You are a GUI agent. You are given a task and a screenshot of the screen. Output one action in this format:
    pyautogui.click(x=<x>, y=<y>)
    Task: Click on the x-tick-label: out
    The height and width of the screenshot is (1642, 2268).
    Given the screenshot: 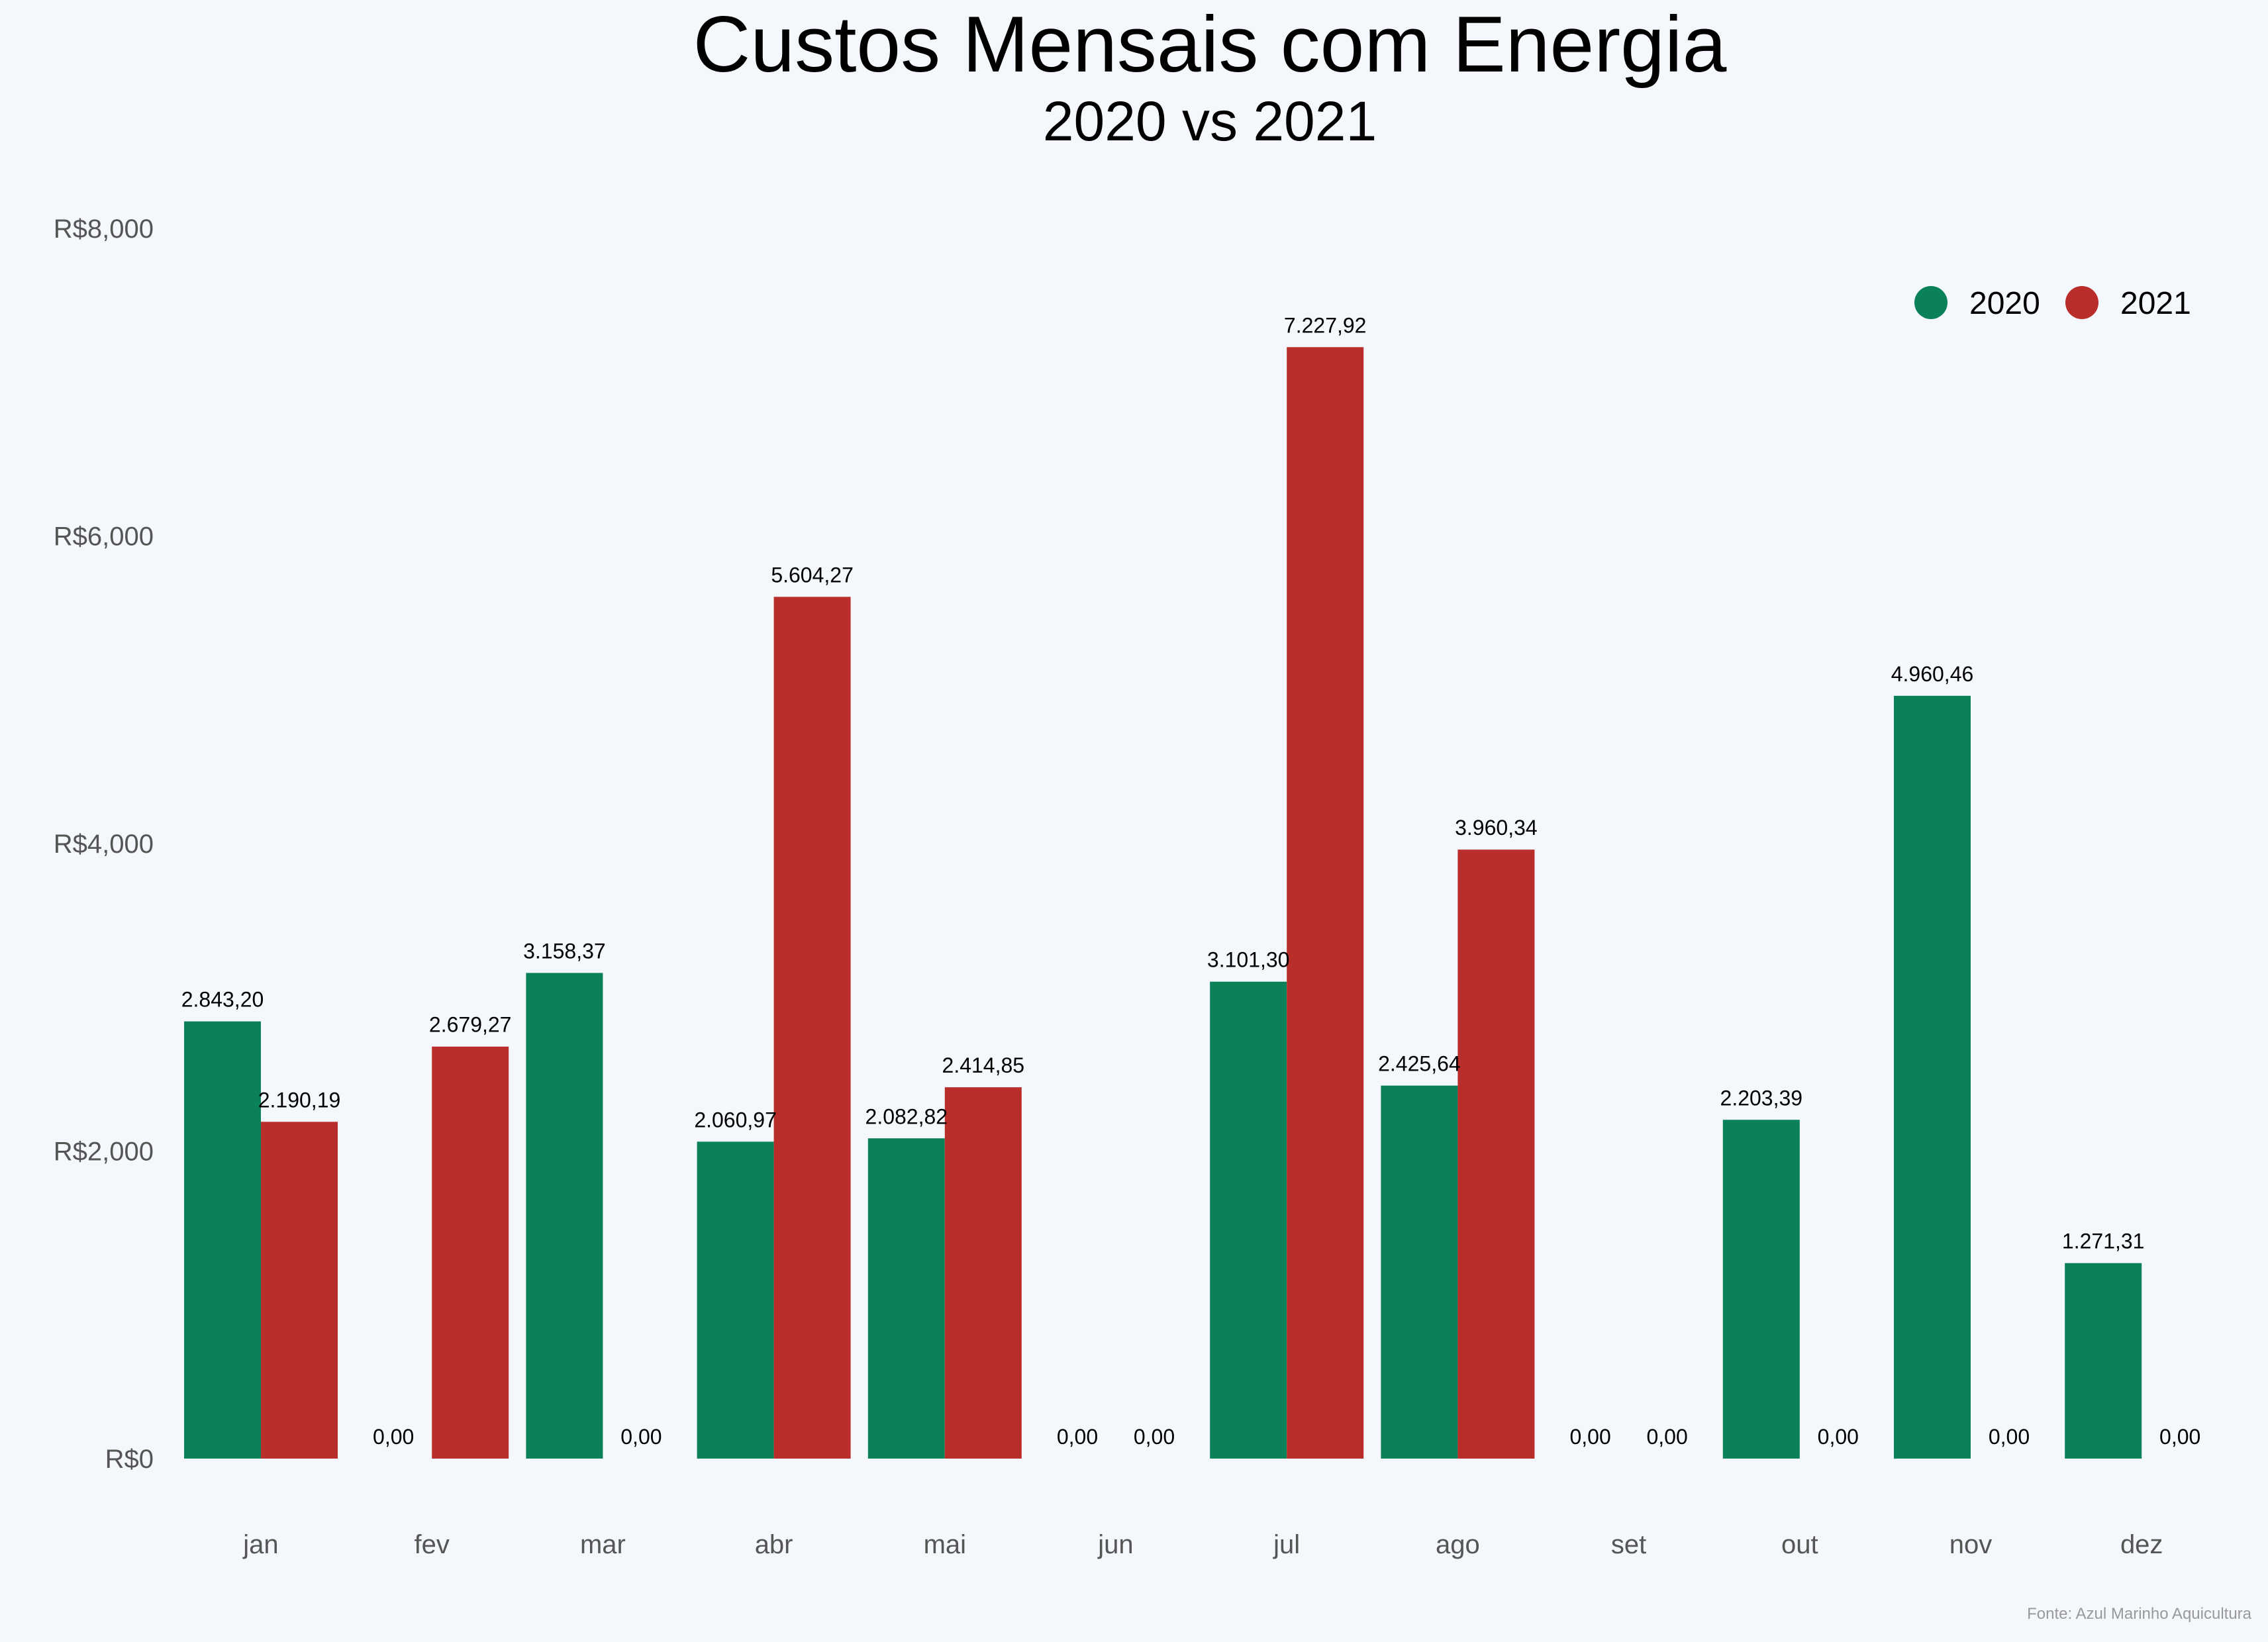 What is the action you would take?
    pyautogui.click(x=1800, y=1544)
    